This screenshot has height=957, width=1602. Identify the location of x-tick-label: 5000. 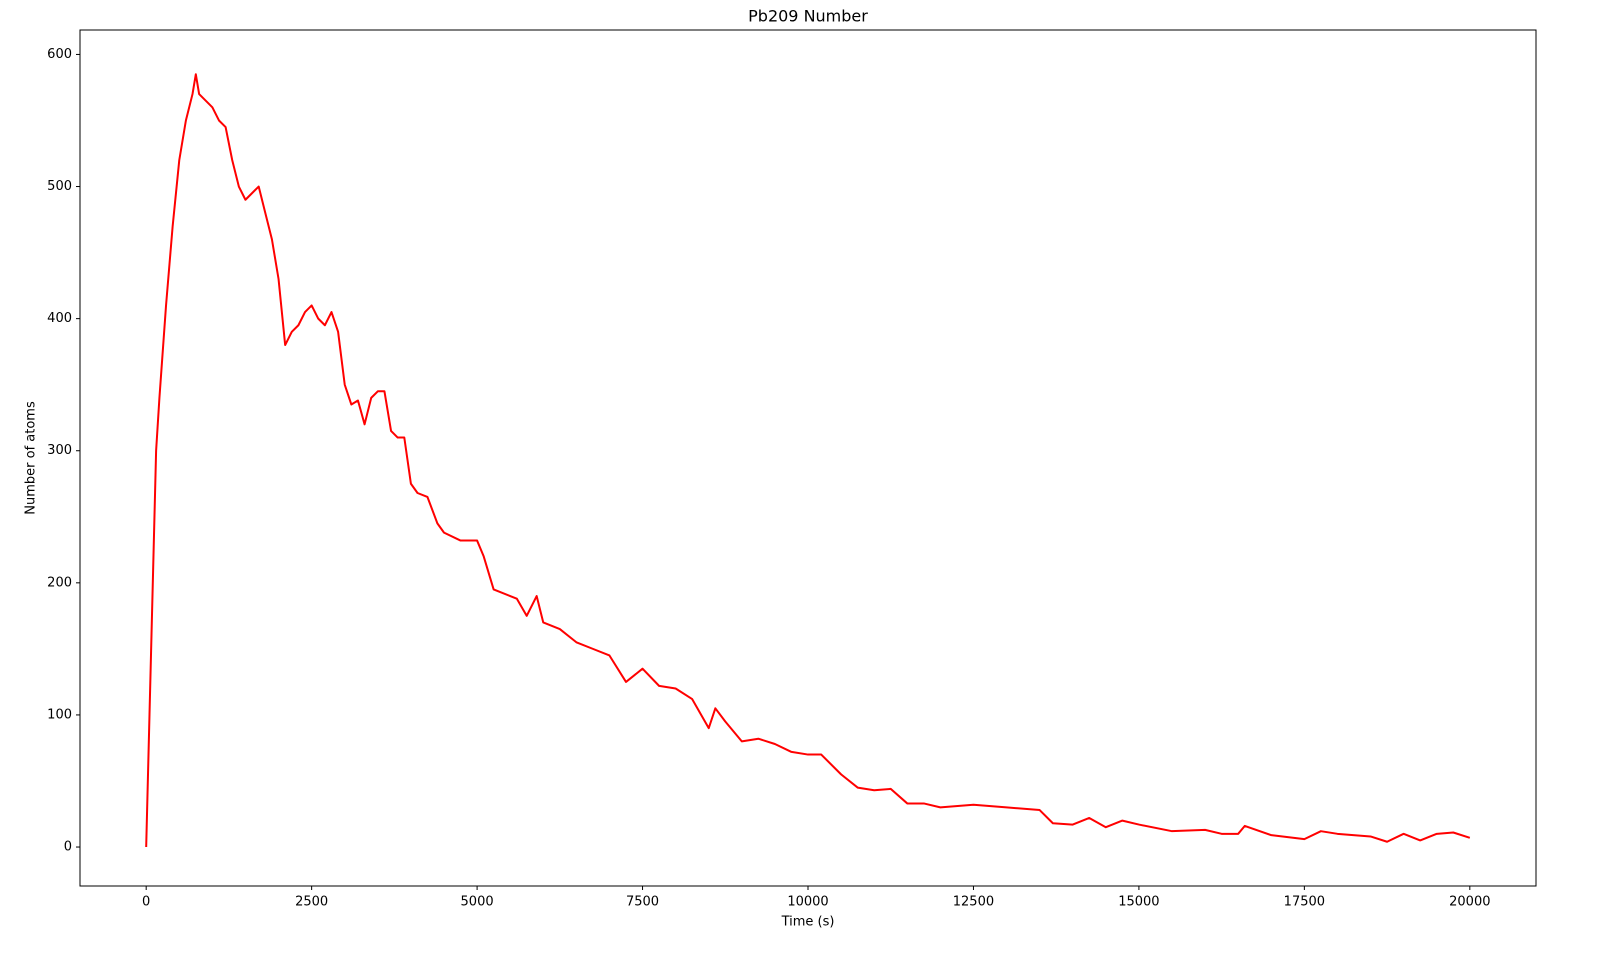
(477, 902).